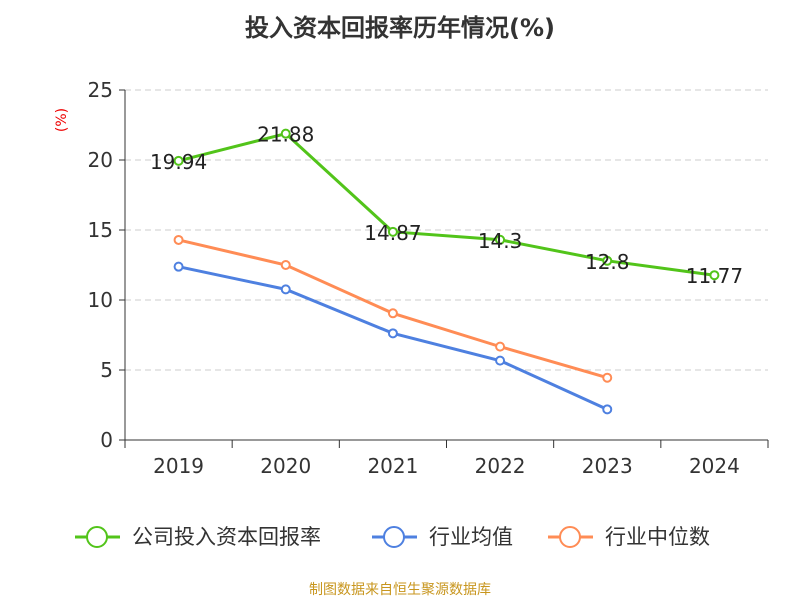 This screenshot has height=600, width=800. I want to click on legend-item: 行业均值, so click(442, 537).